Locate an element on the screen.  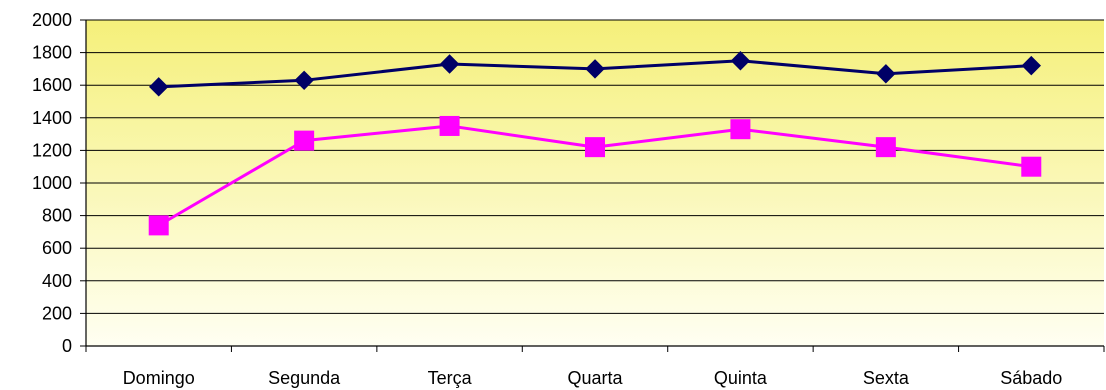
x-tick-label: Quinta is located at coordinates (741, 378).